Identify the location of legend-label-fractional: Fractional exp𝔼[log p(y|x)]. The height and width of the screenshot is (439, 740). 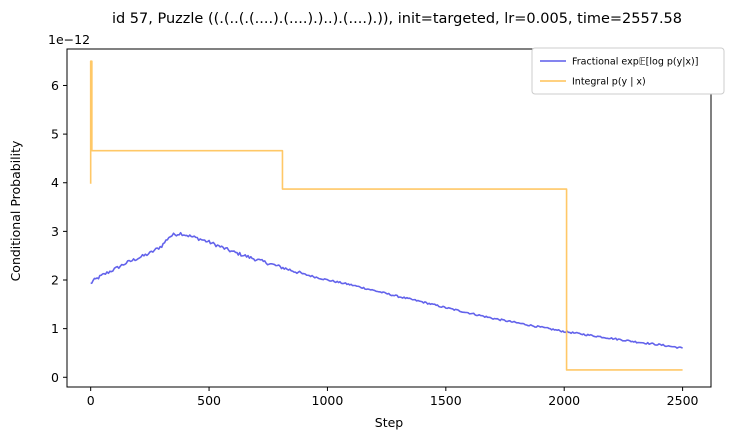
(635, 62).